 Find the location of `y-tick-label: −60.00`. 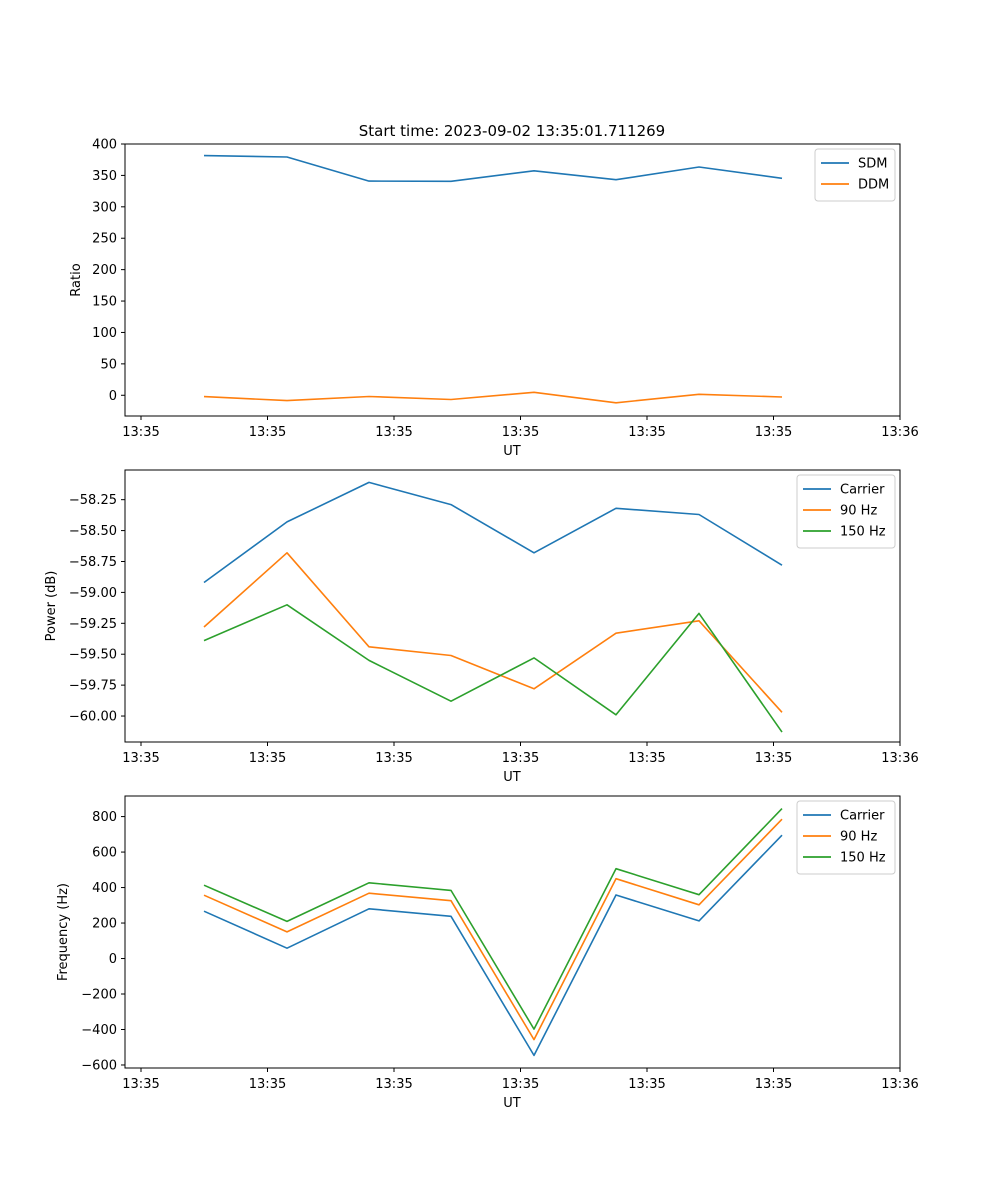

y-tick-label: −60.00 is located at coordinates (93, 717).